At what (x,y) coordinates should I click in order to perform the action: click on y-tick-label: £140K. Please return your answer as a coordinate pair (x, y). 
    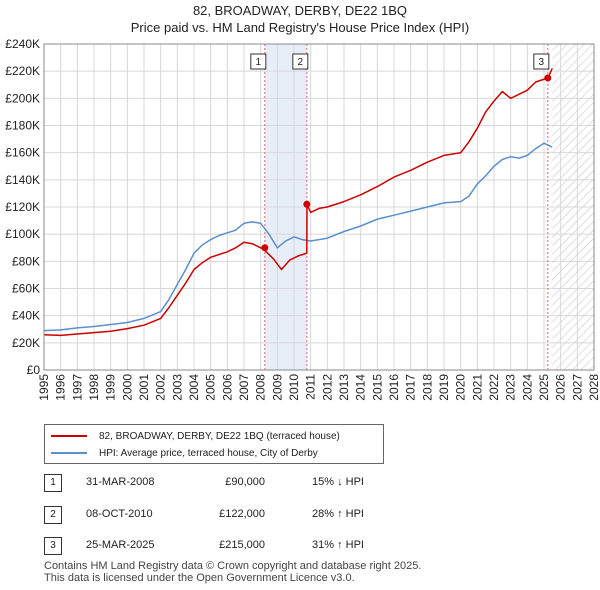
    Looking at the image, I should click on (22, 180).